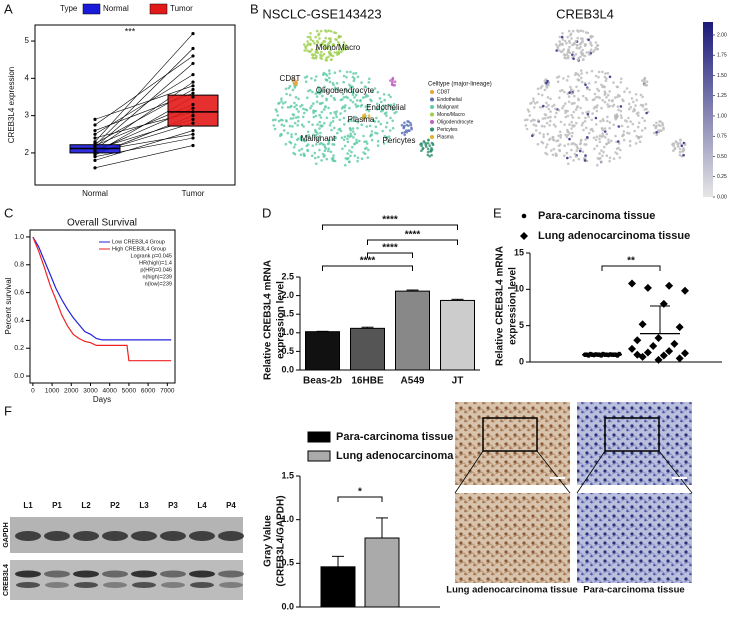 The image size is (732, 623). What do you see at coordinates (368, 261) in the screenshot?
I see `significance-label: ****` at bounding box center [368, 261].